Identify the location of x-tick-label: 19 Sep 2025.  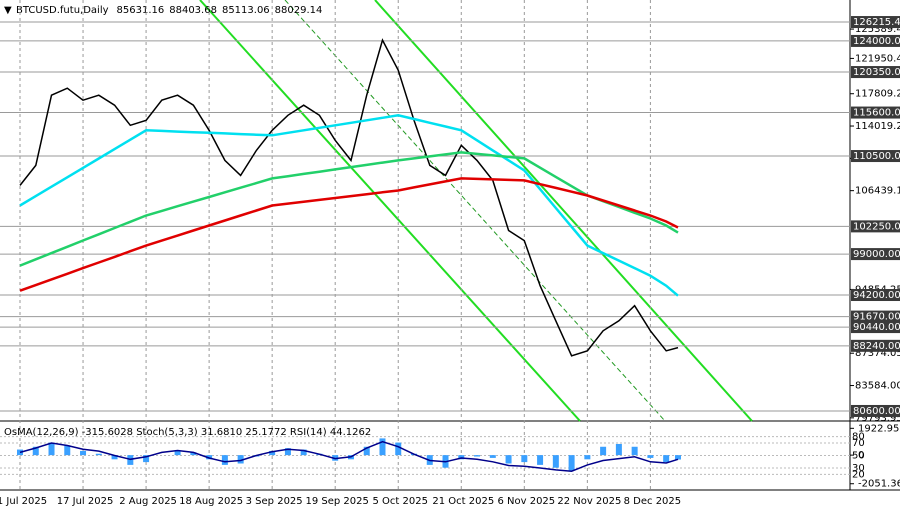
(337, 501).